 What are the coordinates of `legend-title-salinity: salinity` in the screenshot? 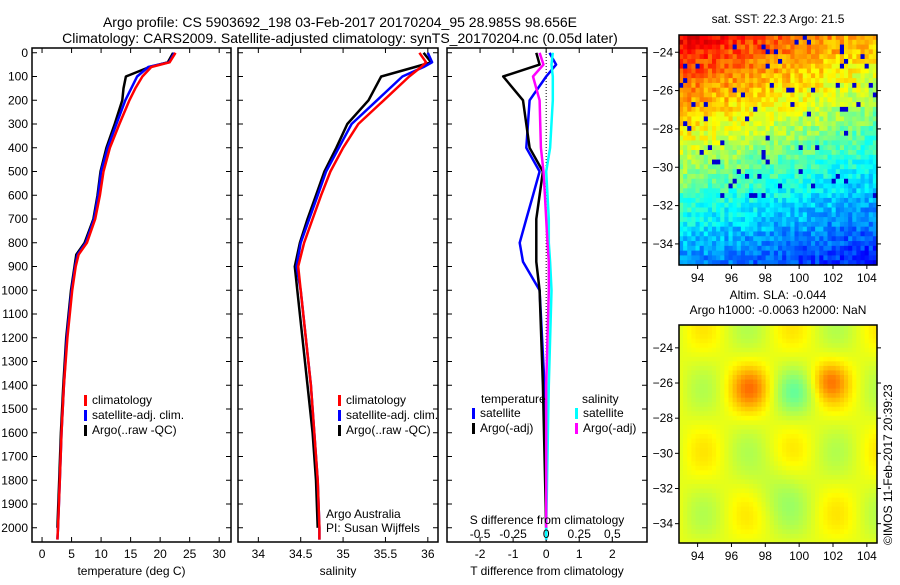 It's located at (600, 399).